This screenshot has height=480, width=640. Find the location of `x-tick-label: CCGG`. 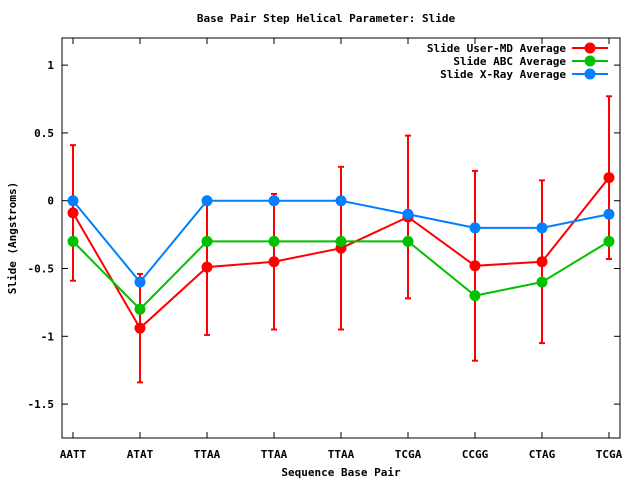

x-tick-label: CCGG is located at coordinates (475, 454).